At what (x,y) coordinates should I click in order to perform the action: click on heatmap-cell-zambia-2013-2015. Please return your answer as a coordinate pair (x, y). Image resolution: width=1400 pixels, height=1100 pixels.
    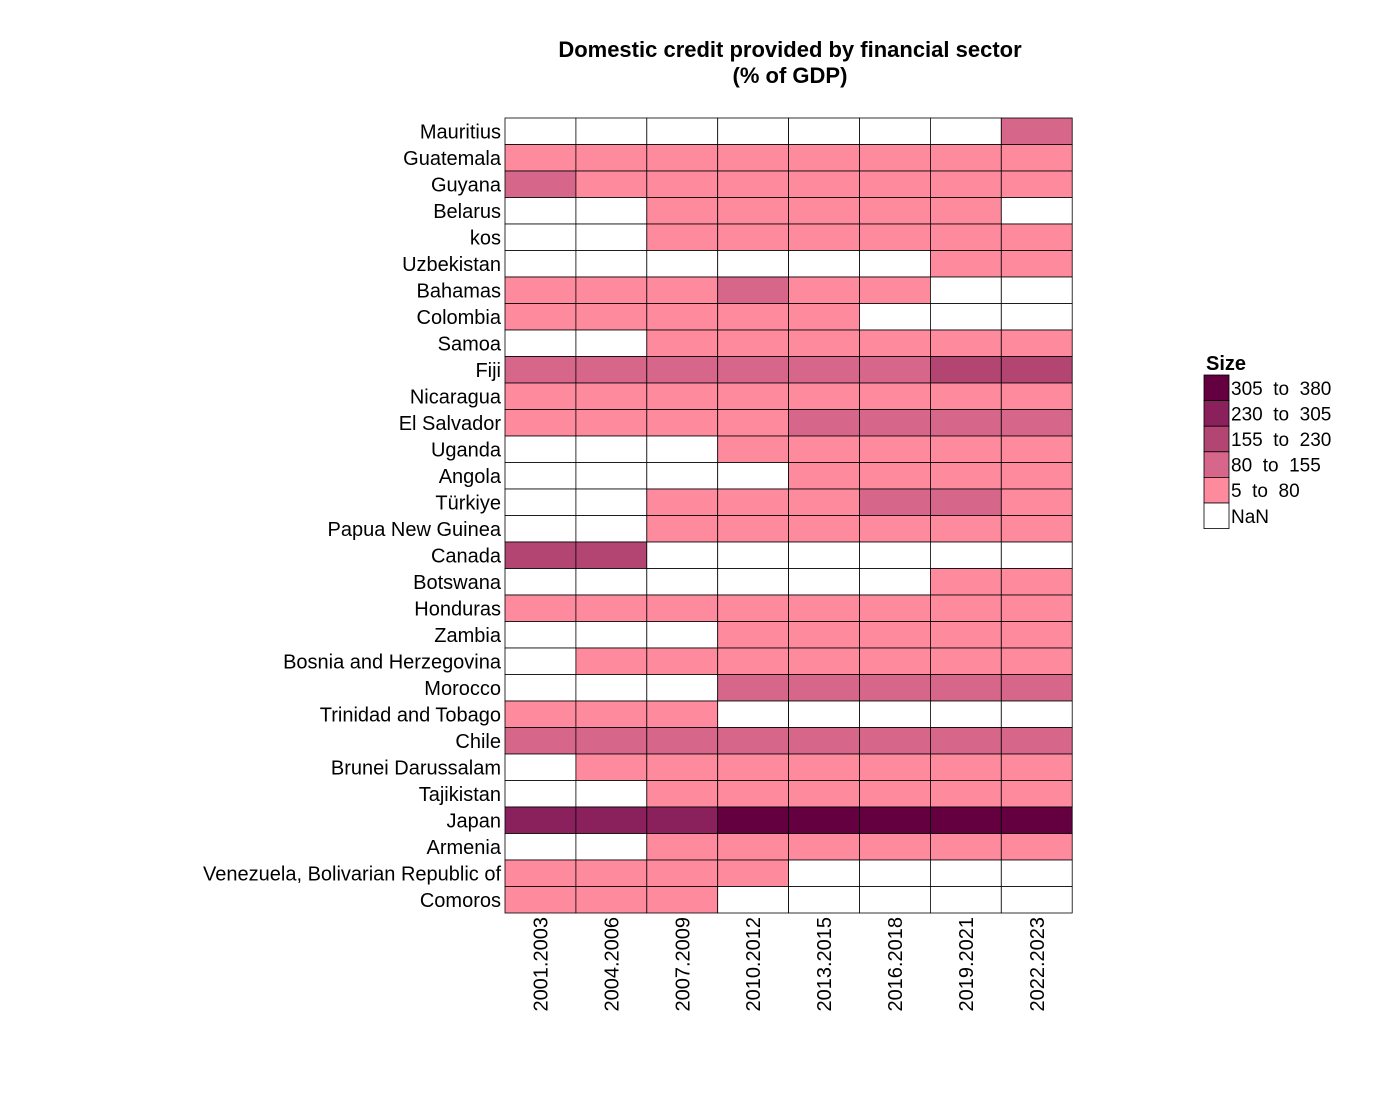
    Looking at the image, I should click on (824, 635).